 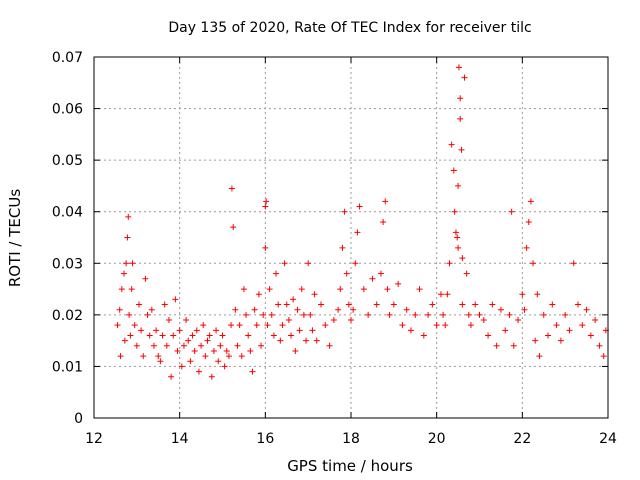 I want to click on y-tick-label: 0, so click(x=78, y=419).